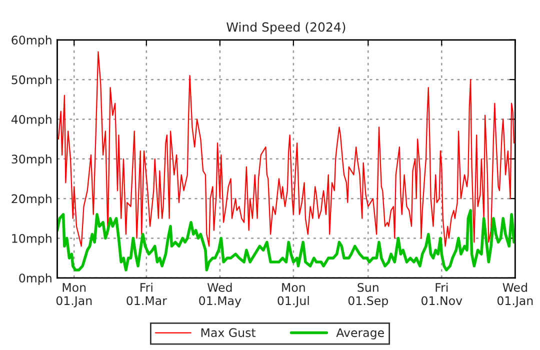 This screenshot has height=350, width=540. Describe the element at coordinates (32, 200) in the screenshot. I see `y-tick-label: 20mph` at that location.